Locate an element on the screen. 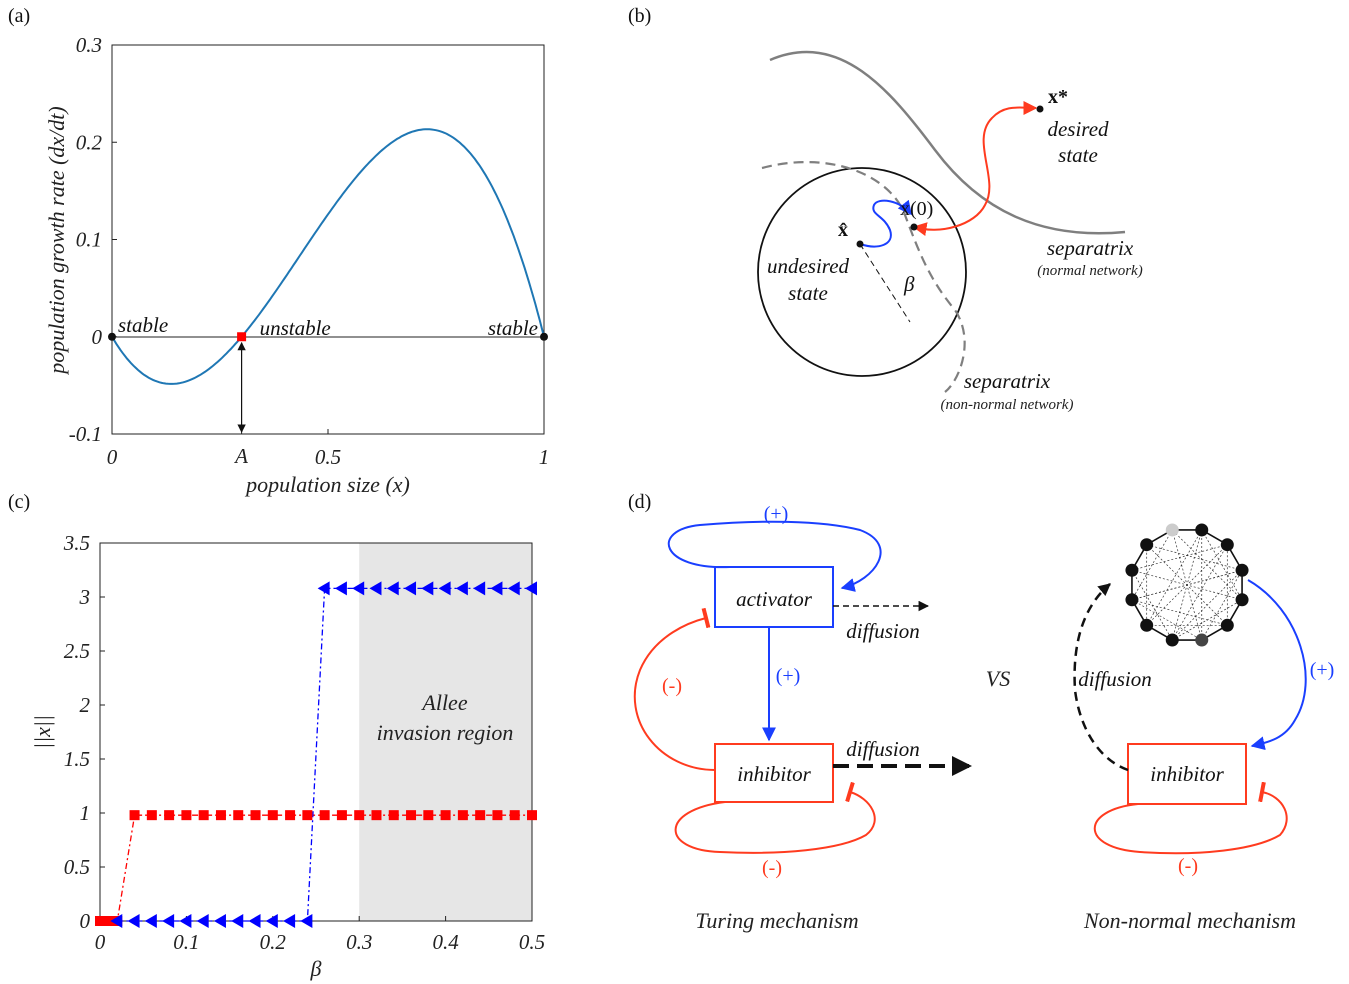 This screenshot has width=1349, height=984. diffusion-label-3: diffusion is located at coordinates (1115, 679).